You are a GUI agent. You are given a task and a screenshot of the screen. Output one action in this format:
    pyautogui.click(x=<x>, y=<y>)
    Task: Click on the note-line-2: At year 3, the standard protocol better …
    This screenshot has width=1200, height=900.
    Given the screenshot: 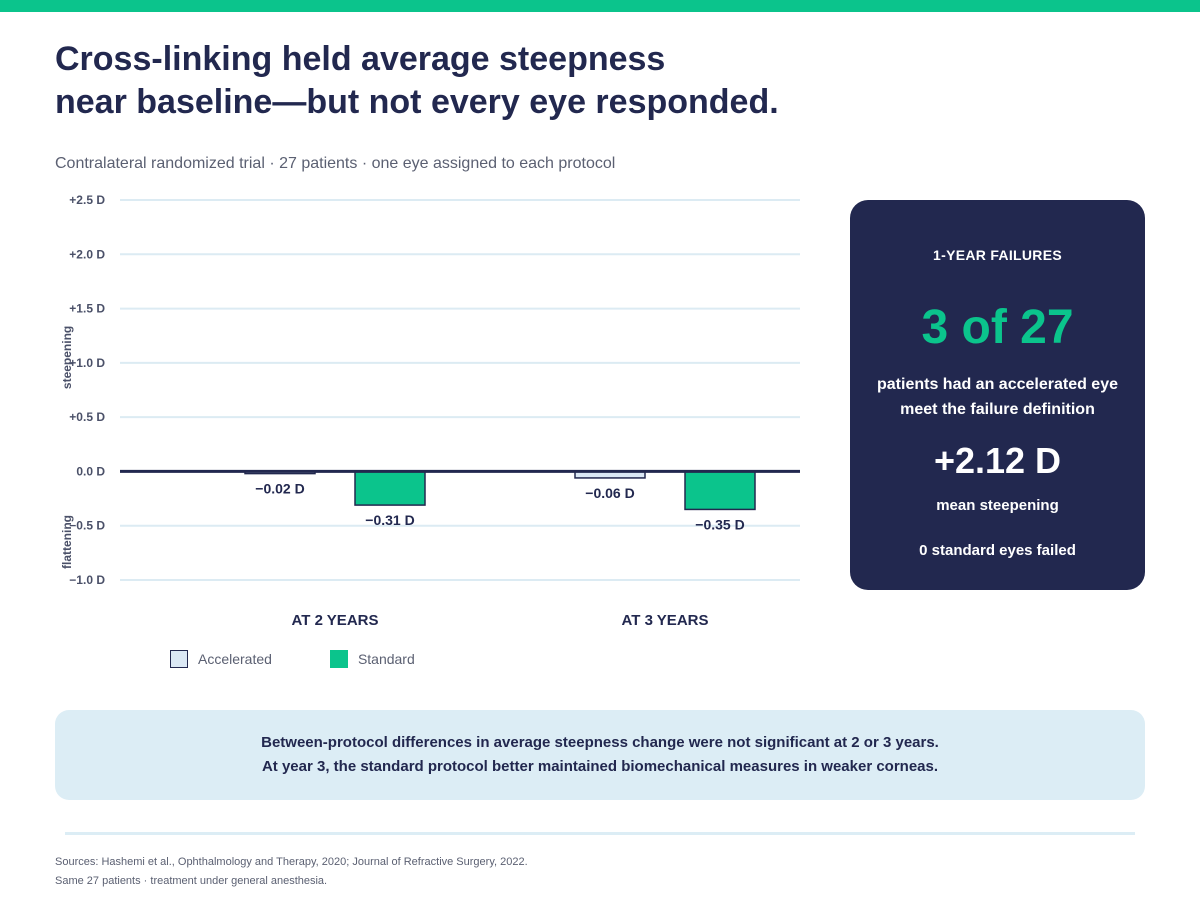 What is the action you would take?
    pyautogui.click(x=600, y=766)
    